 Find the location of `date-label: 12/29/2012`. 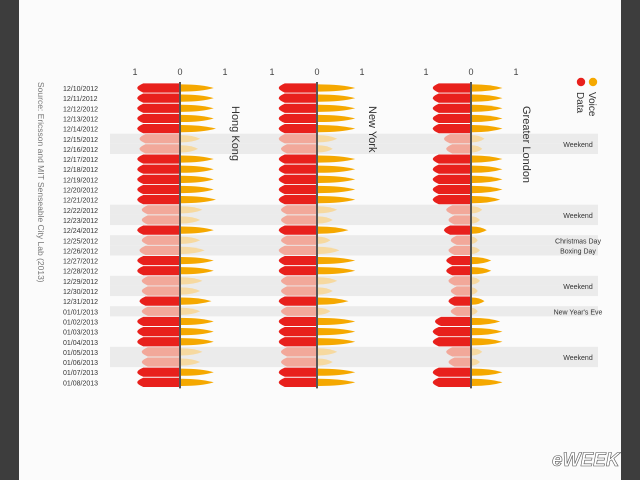

date-label: 12/29/2012 is located at coordinates (80, 282).